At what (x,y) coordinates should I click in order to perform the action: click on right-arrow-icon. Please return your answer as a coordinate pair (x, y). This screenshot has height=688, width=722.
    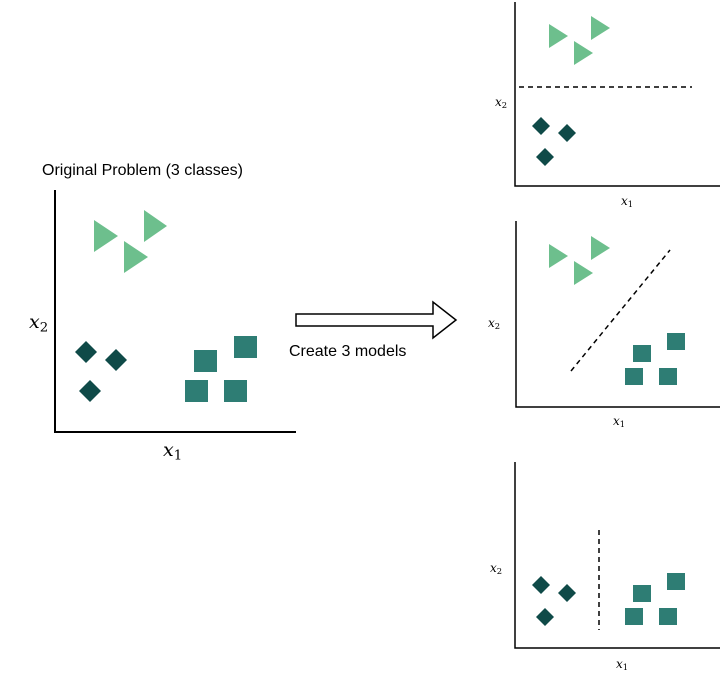
    Looking at the image, I should click on (376, 320).